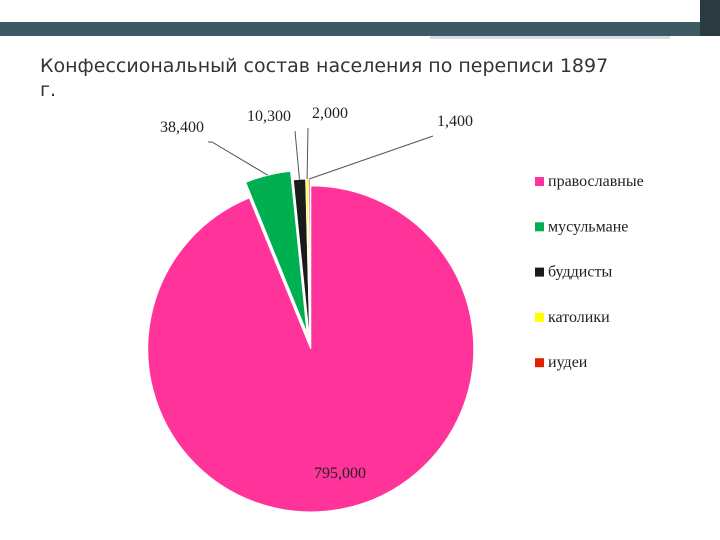 The height and width of the screenshot is (540, 720). Describe the element at coordinates (588, 226) in the screenshot. I see `legend-label: мусульмане` at that location.